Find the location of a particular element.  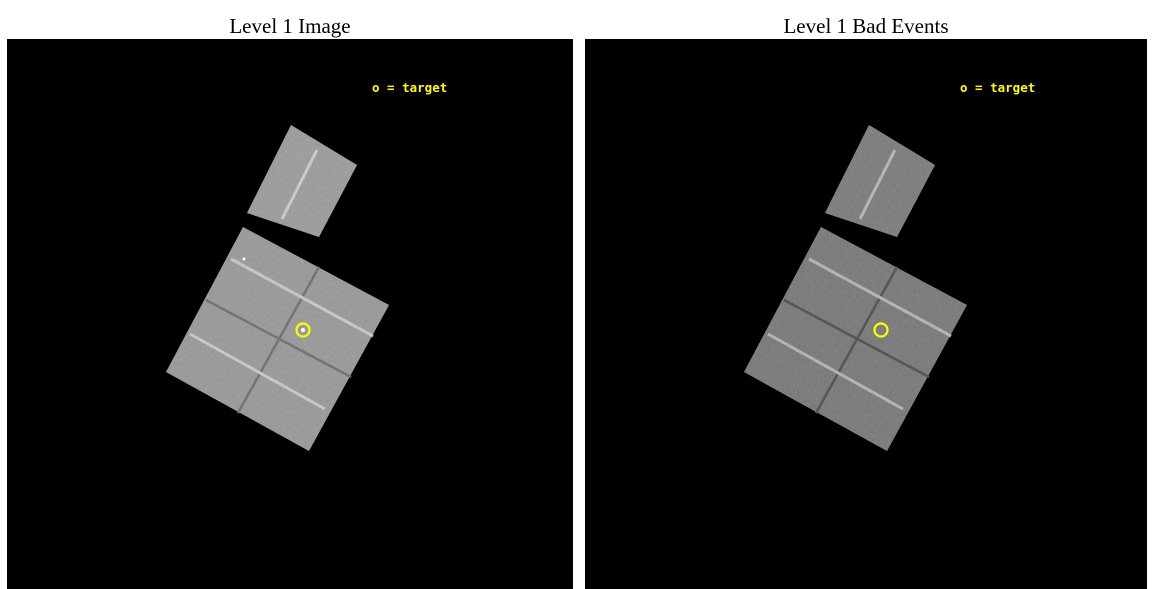

panel-title-level1-image: Level 1 Image is located at coordinates (290, 26).